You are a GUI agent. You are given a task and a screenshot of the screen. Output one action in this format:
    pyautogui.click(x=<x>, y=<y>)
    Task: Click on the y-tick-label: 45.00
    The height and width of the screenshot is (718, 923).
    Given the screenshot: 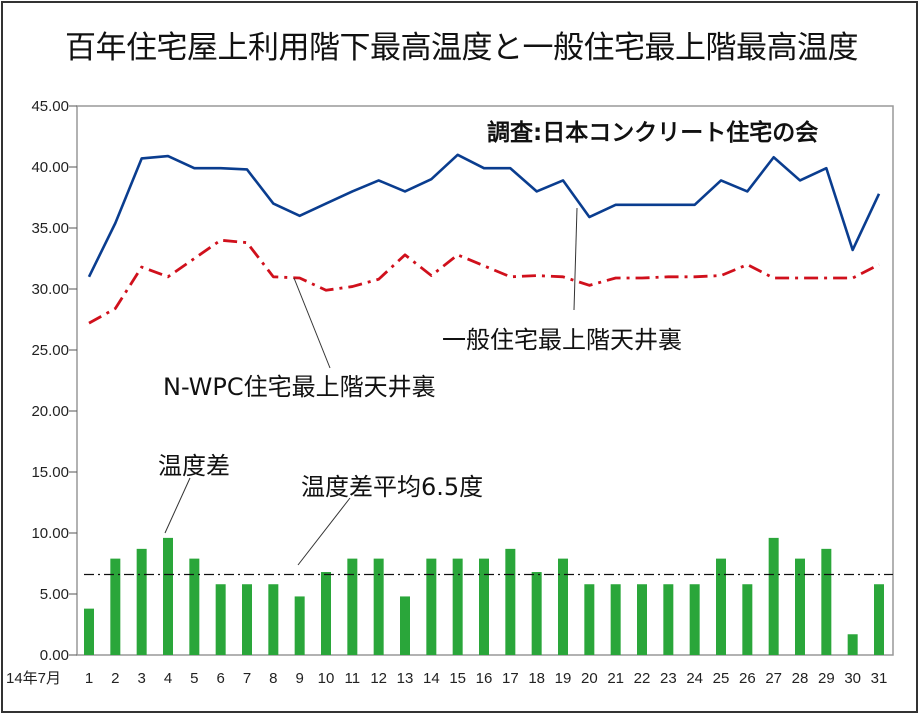 What is the action you would take?
    pyautogui.click(x=50, y=106)
    